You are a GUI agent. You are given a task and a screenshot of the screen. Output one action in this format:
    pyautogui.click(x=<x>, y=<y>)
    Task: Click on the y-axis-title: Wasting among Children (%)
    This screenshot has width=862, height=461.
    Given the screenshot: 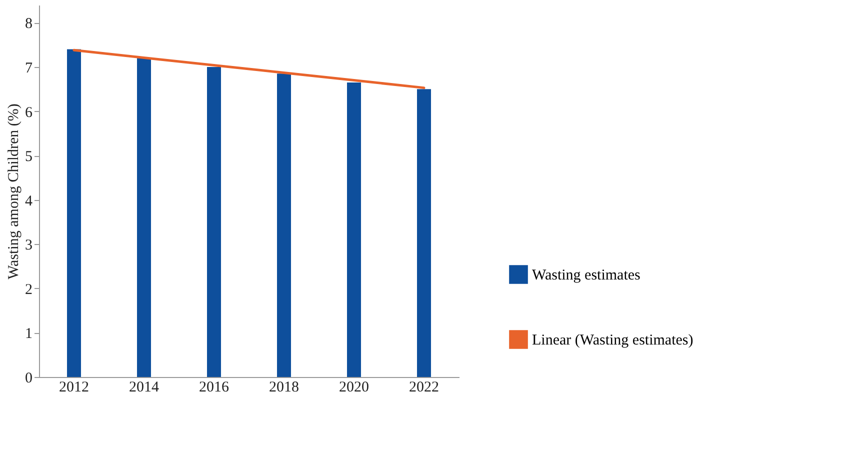 What is the action you would take?
    pyautogui.click(x=14, y=192)
    